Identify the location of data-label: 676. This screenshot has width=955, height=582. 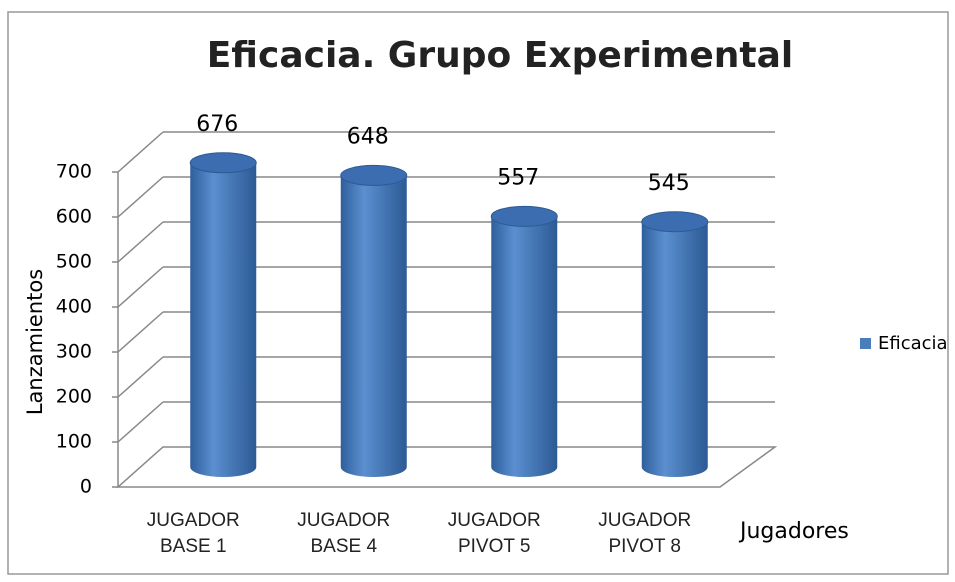
(217, 124).